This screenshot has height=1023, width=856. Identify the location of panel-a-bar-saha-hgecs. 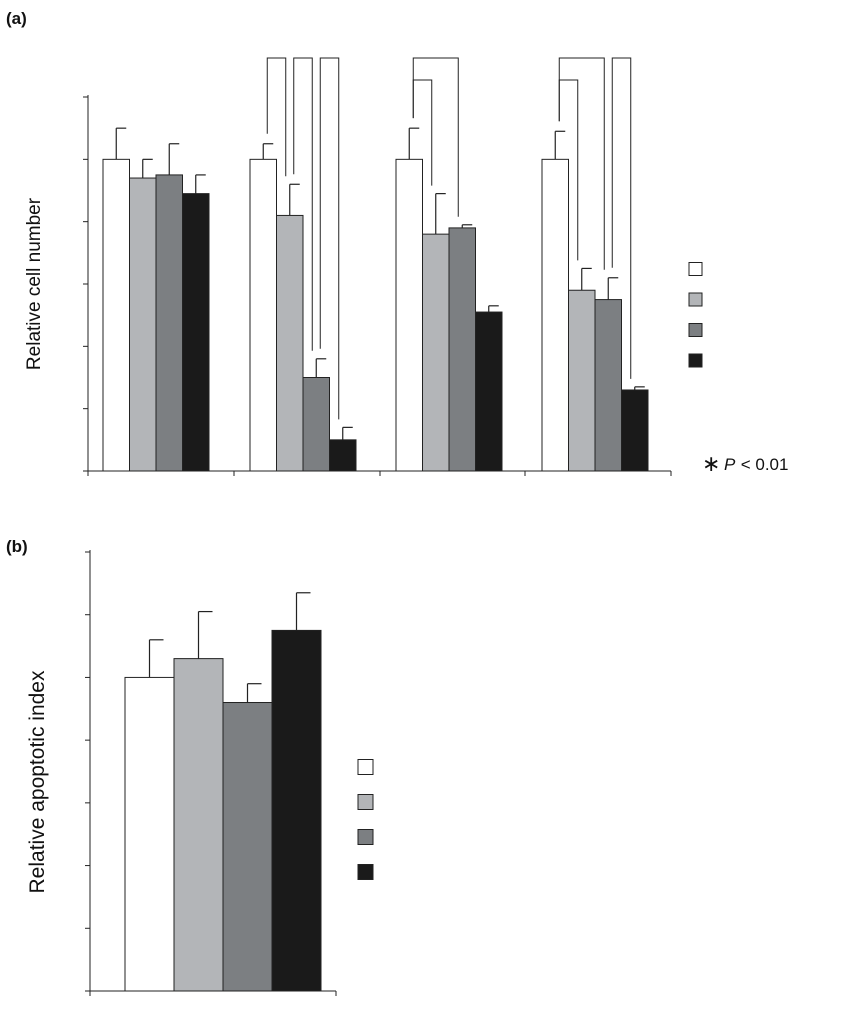
(169, 323).